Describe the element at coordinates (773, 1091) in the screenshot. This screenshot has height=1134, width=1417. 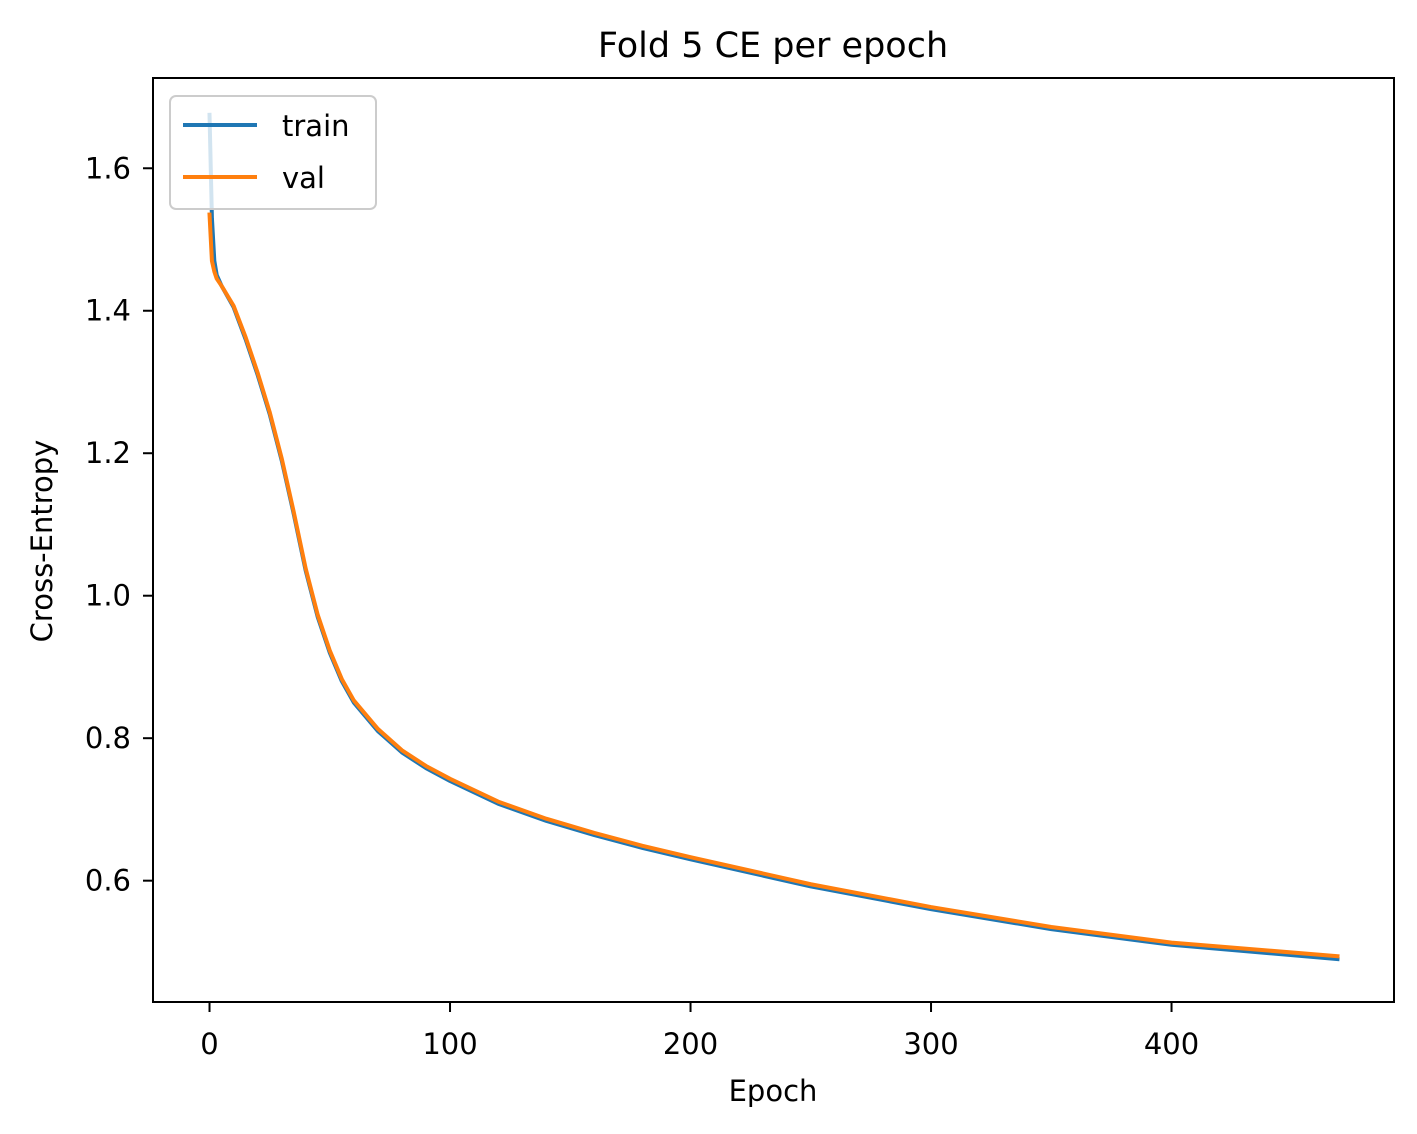
I see `x-axis-label: Epoch` at that location.